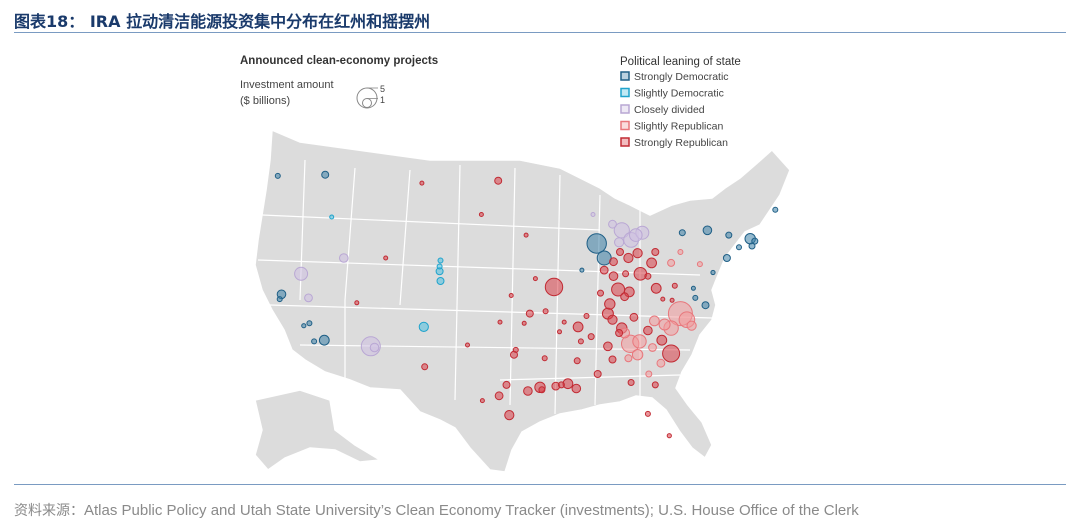  Describe the element at coordinates (678, 127) in the screenshot. I see `lean-label-lr: Slightly Republican` at that location.